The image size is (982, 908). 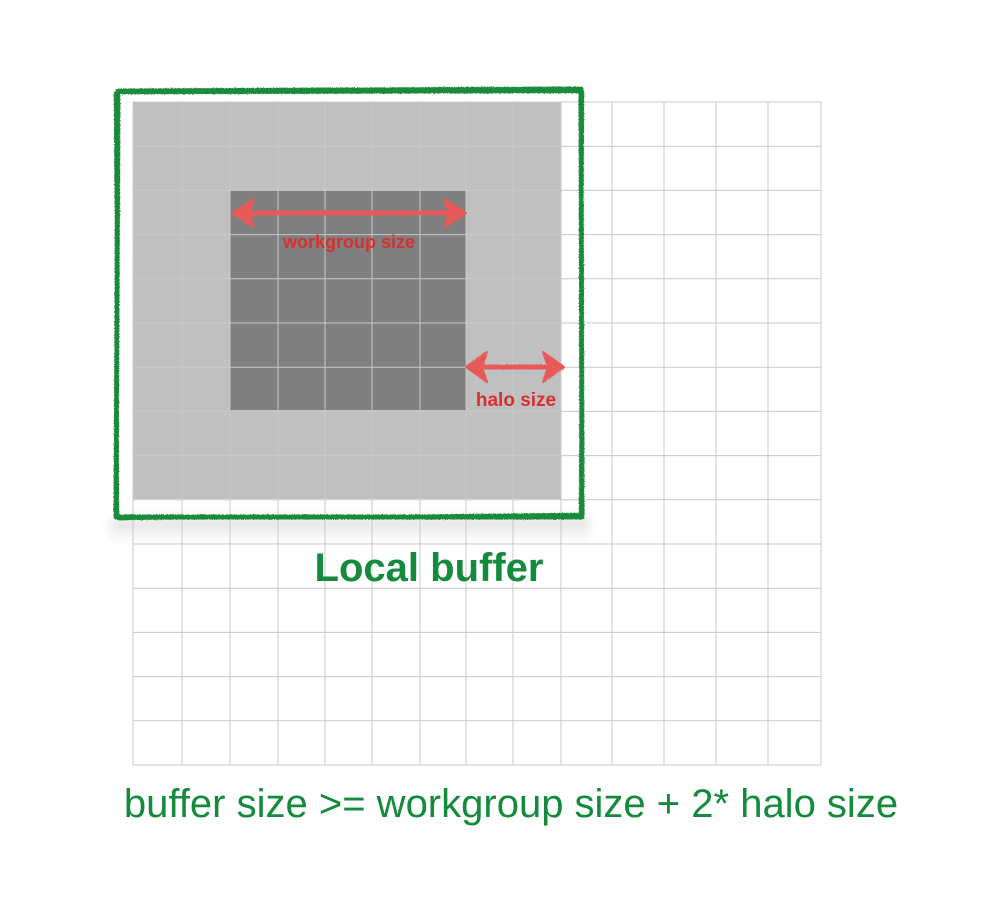 I want to click on workgroup-size-arrow, so click(x=349, y=213).